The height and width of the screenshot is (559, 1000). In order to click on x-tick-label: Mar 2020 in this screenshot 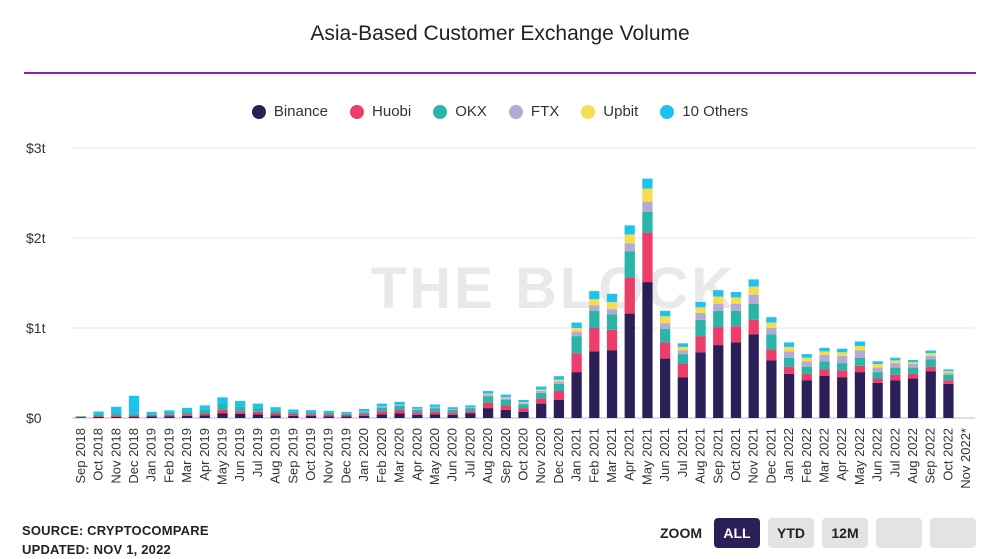, I will do `click(399, 455)`.